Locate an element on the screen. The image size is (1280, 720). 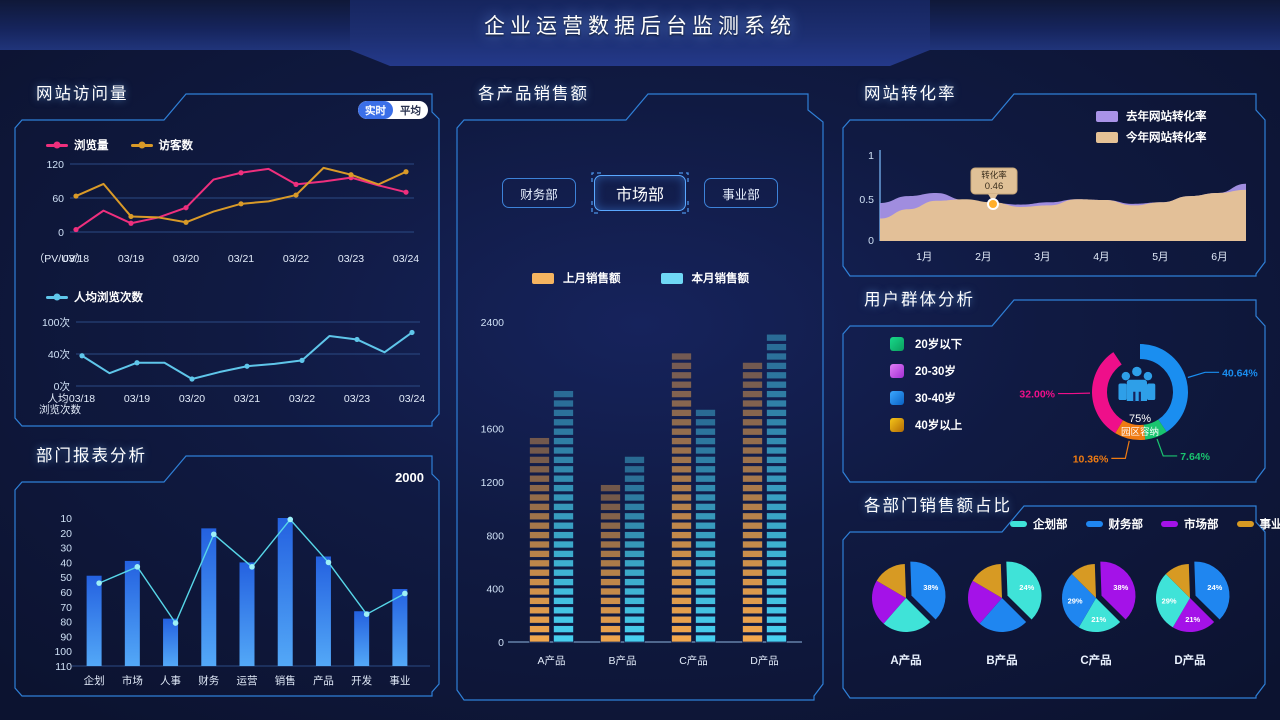
legend-item-market-dept: 市场部 is located at coordinates (1190, 524).